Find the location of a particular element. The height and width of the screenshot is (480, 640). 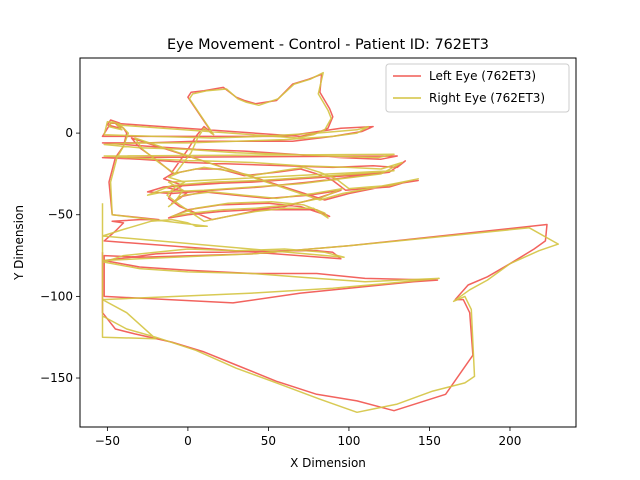

y-tick-label: −50 is located at coordinates (60, 215).